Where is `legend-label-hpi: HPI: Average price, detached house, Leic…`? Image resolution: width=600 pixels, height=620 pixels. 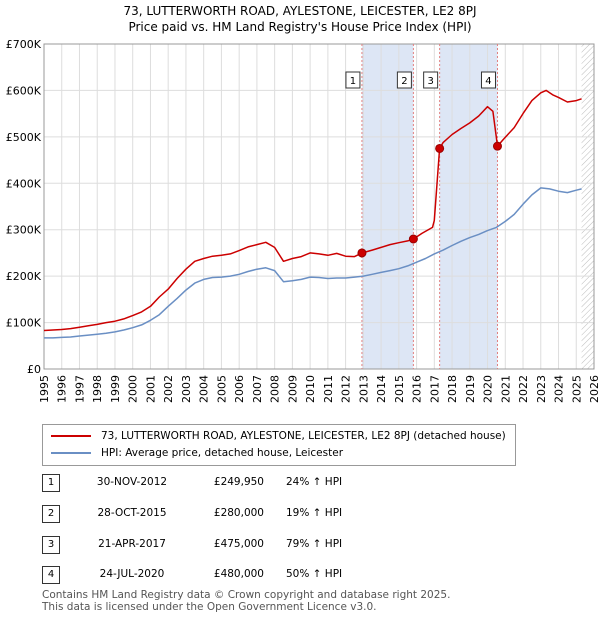 legend-label-hpi: HPI: Average price, detached house, Leic… is located at coordinates (222, 453).